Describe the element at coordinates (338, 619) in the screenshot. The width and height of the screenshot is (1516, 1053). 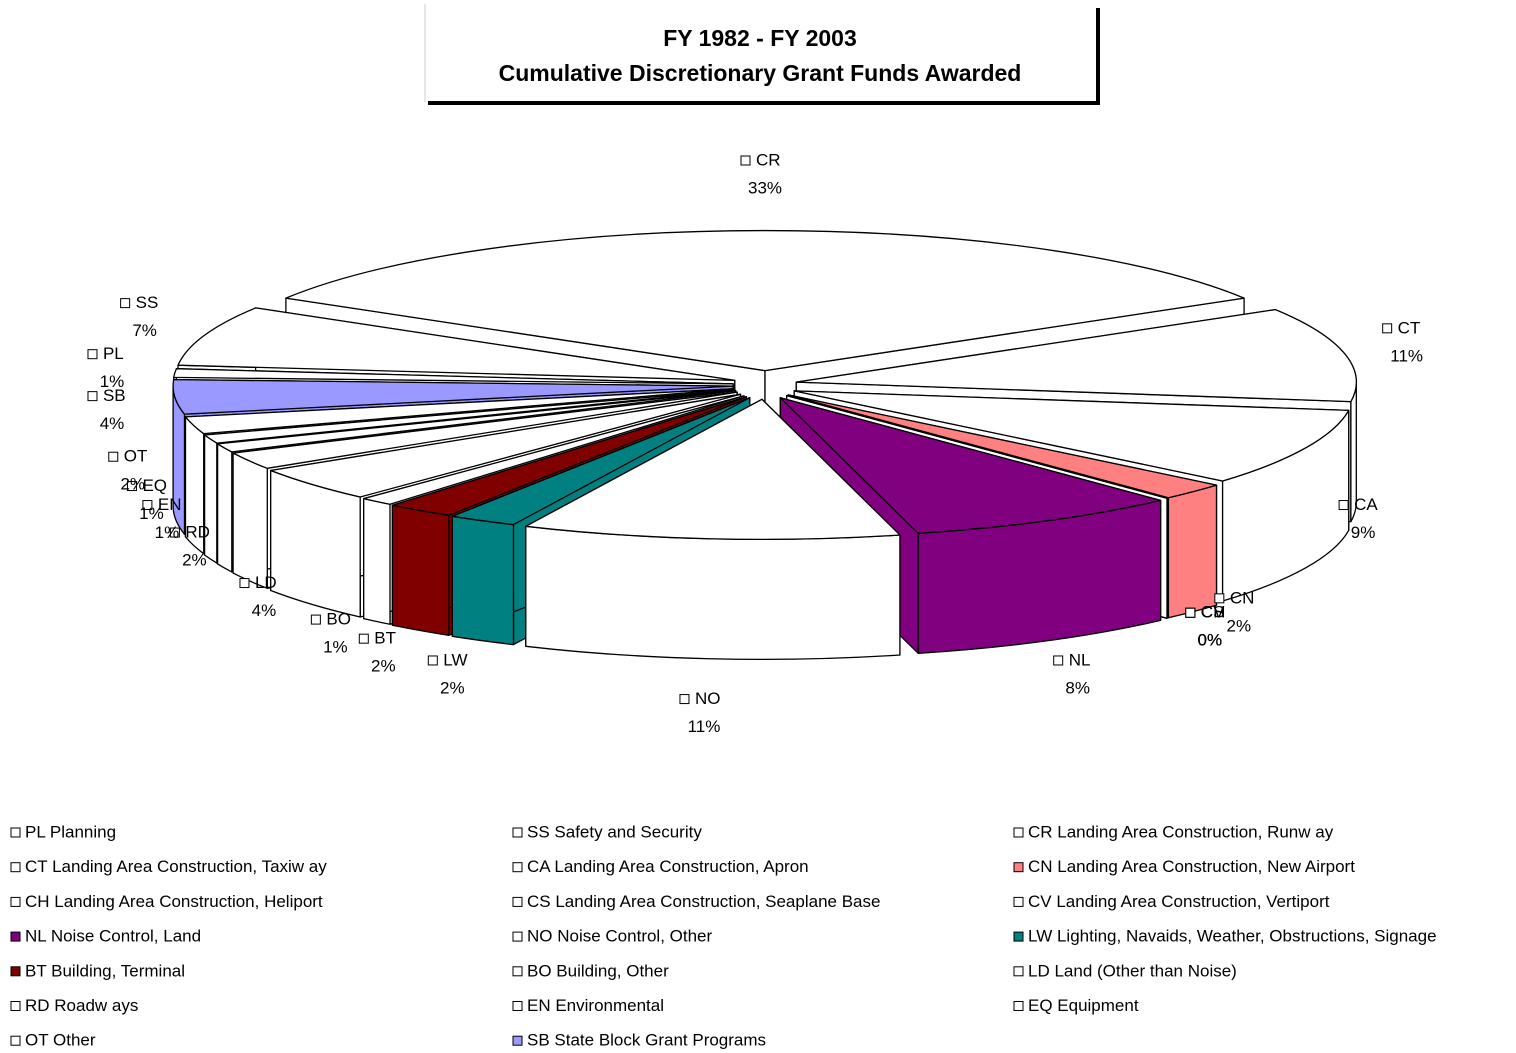
I see `category-label: BO` at that location.